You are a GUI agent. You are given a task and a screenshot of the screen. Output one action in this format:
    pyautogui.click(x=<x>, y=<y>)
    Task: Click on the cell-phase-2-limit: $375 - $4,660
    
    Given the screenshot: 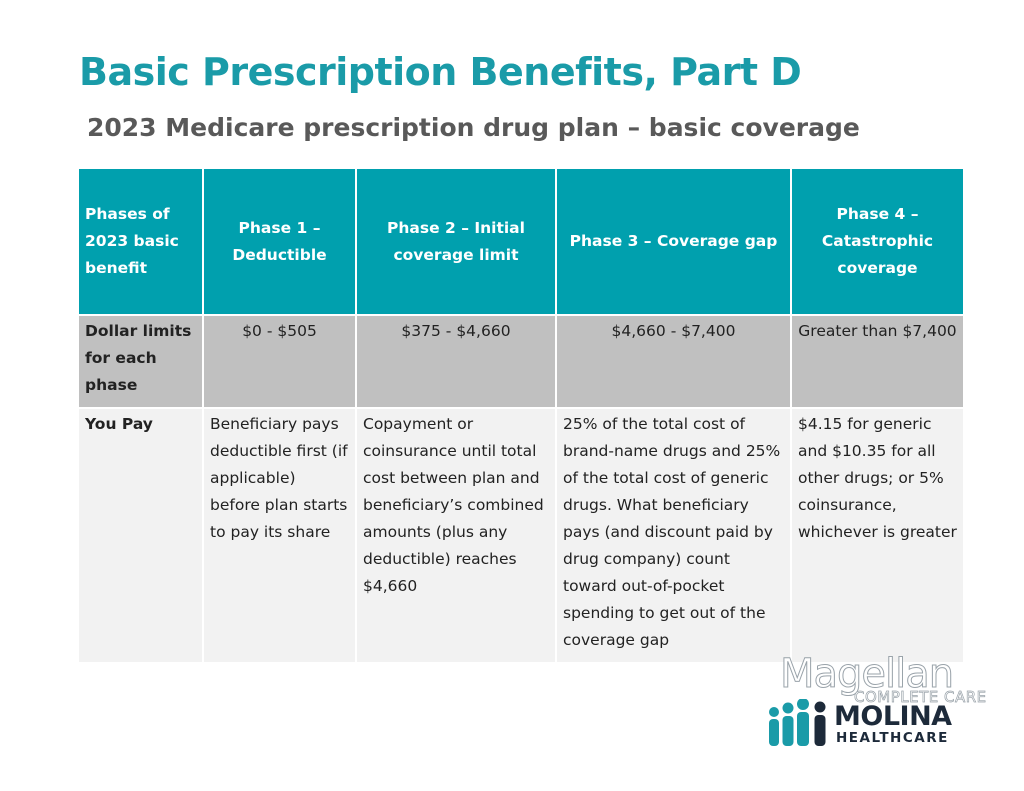 What is the action you would take?
    pyautogui.click(x=456, y=361)
    